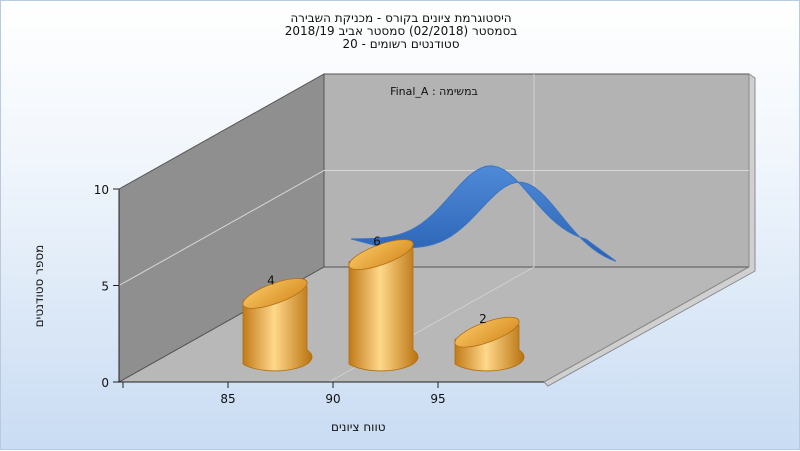  What do you see at coordinates (434, 91) in the screenshot?
I see `annotation-label: במשימה : Final_A` at bounding box center [434, 91].